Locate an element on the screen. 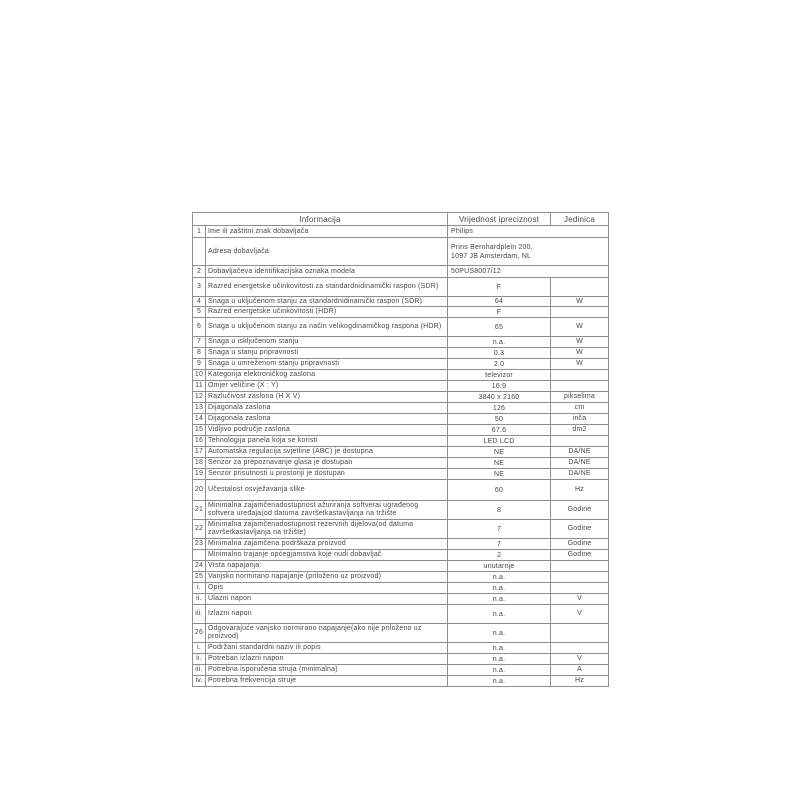 The image size is (800, 800). info-label-cell: Tehnologija panela koja se koristi is located at coordinates (326, 441).